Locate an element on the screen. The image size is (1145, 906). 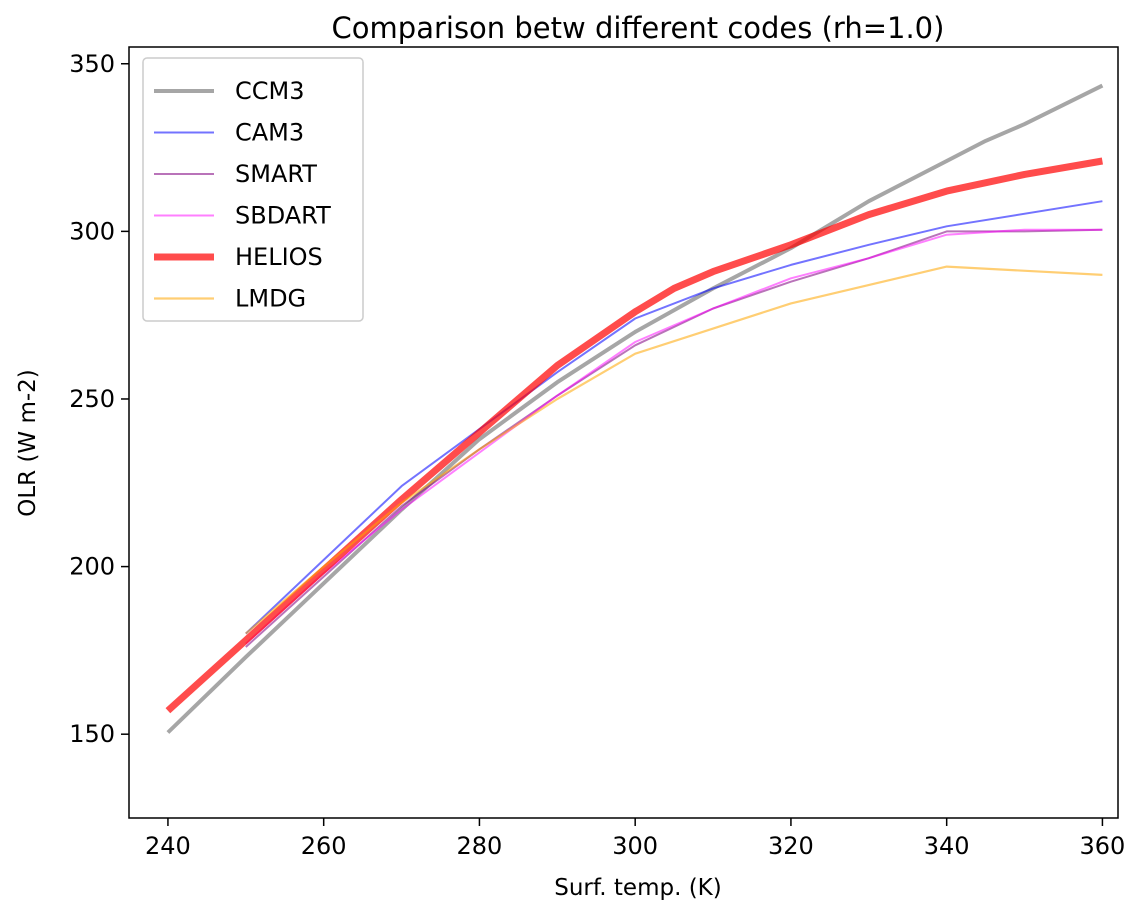
legend: CCM3 CAM3 SMART SBDART HELIOS LMDG is located at coordinates (253, 189).